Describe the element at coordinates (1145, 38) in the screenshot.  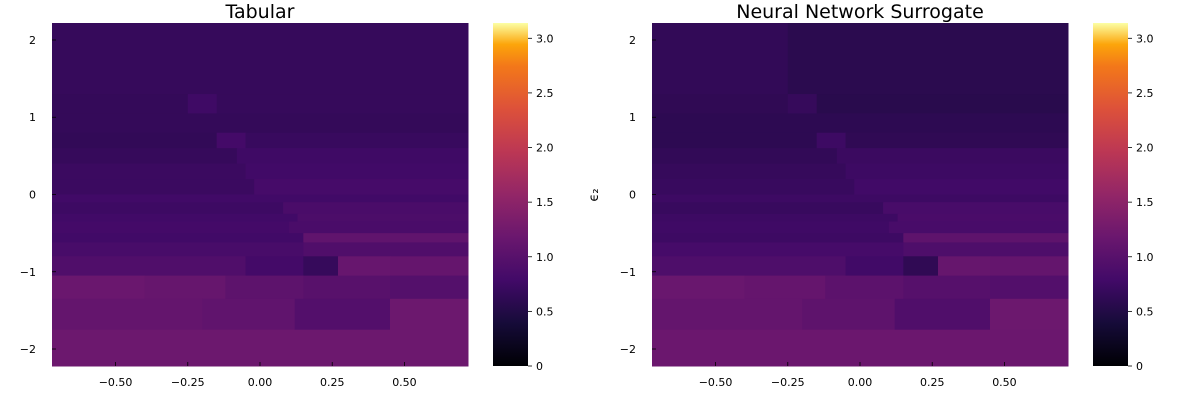
I see `colorbar-tick-label: 3.0` at that location.